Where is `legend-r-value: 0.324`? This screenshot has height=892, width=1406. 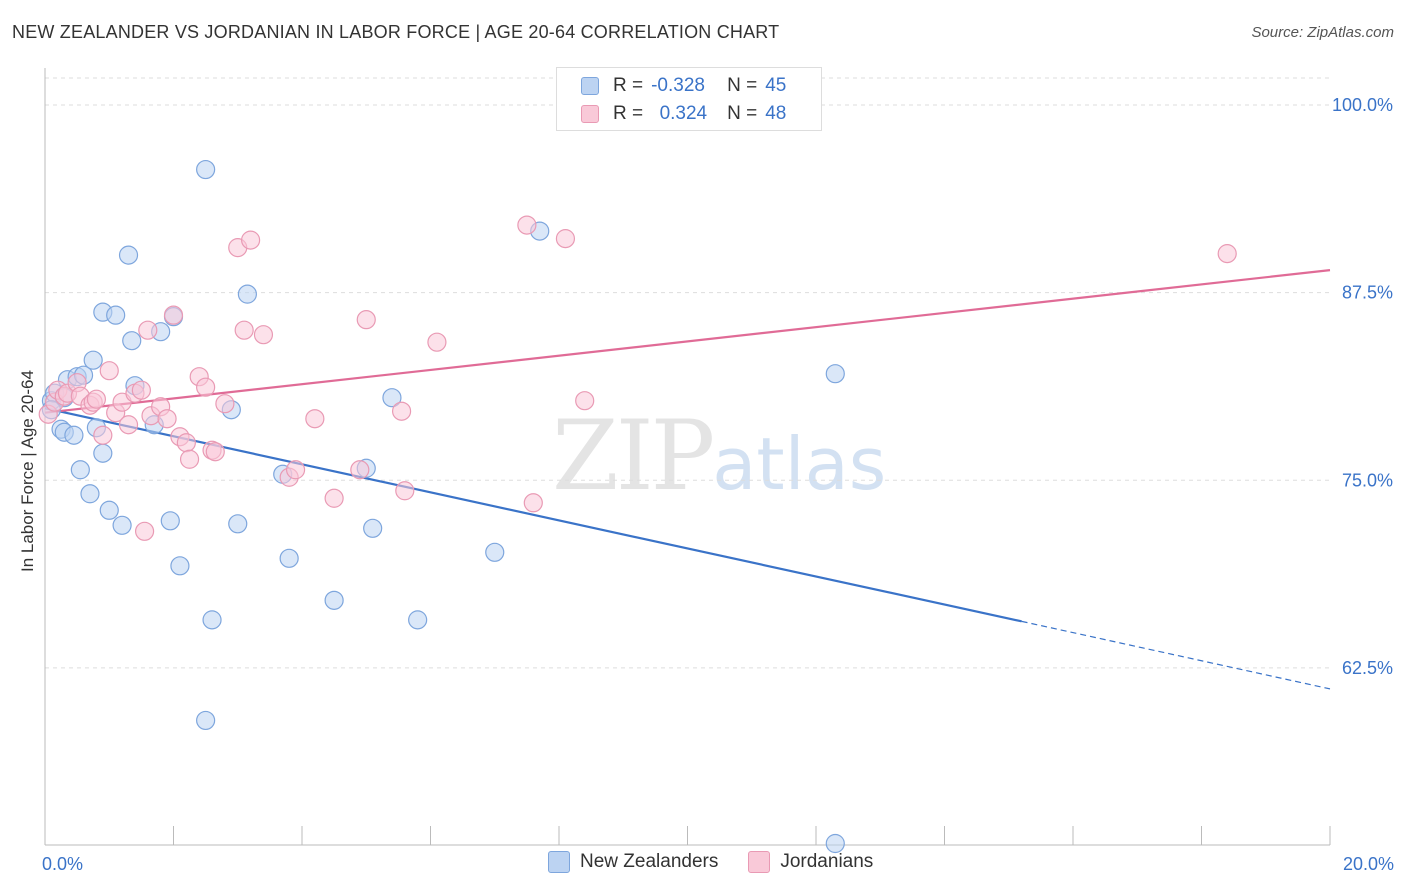
legend-r-value: 0.324 is located at coordinates (683, 113).